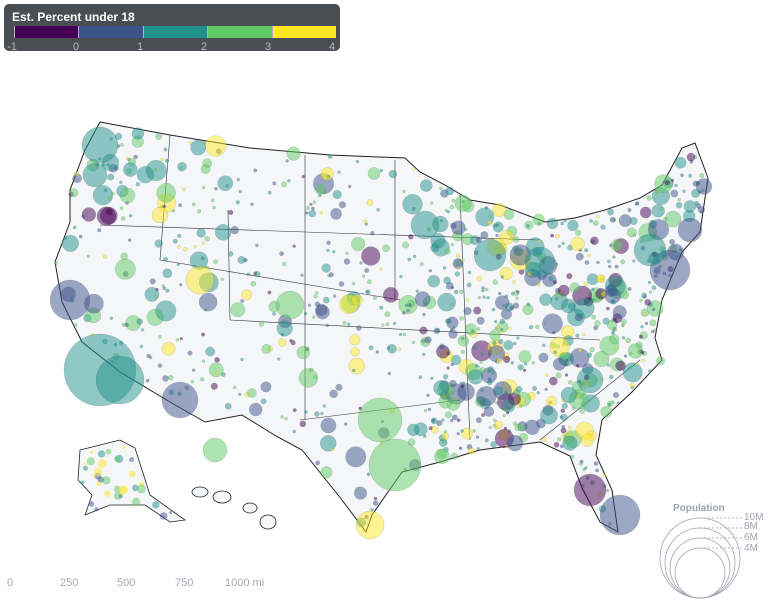  What do you see at coordinates (751, 537) in the screenshot?
I see `size-legend-label: 6M` at bounding box center [751, 537].